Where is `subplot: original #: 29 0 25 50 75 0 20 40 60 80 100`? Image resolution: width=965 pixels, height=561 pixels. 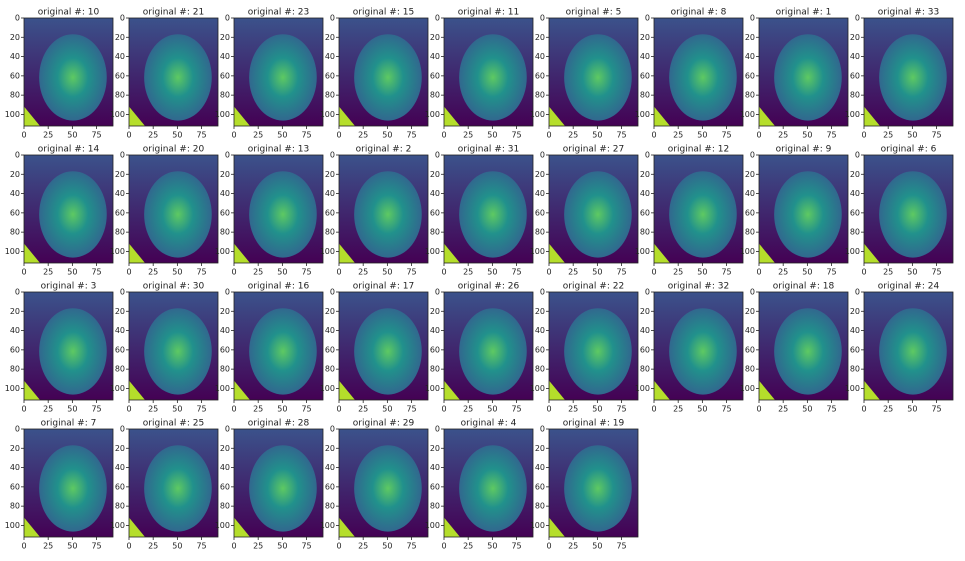 subplot: original #: 29 0 25 50 75 0 20 40 60 80 100 is located at coordinates (374, 485).